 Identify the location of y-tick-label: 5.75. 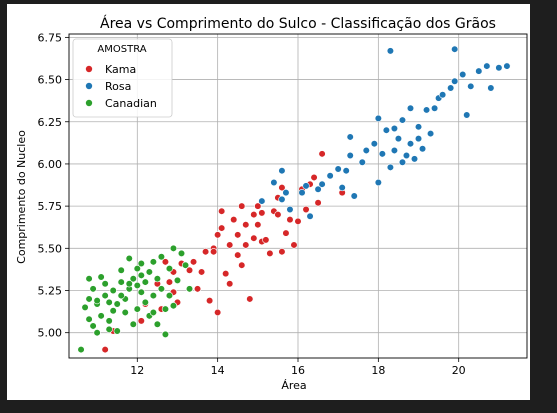
(50, 206).